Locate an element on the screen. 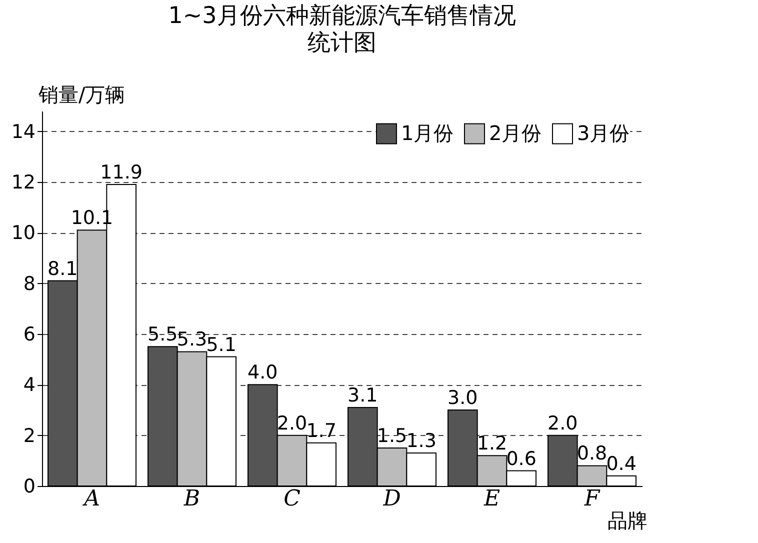 Image resolution: width=758 pixels, height=543 pixels. x-tick-label: F is located at coordinates (591, 499).